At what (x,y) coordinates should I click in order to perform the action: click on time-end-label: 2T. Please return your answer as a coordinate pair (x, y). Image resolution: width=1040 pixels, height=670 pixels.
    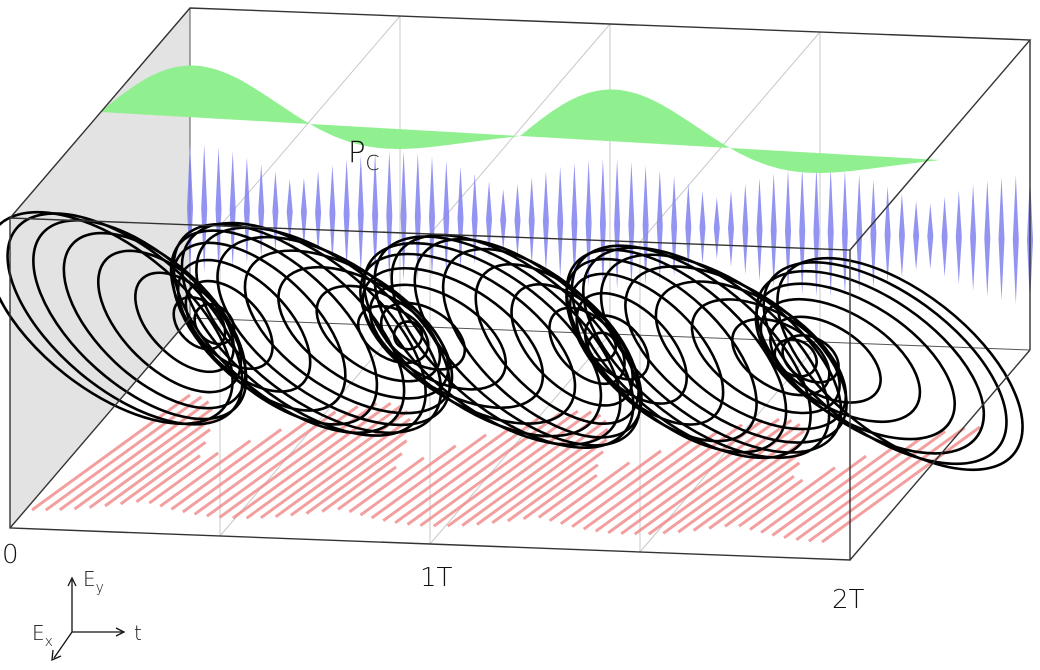
    Looking at the image, I should click on (848, 600).